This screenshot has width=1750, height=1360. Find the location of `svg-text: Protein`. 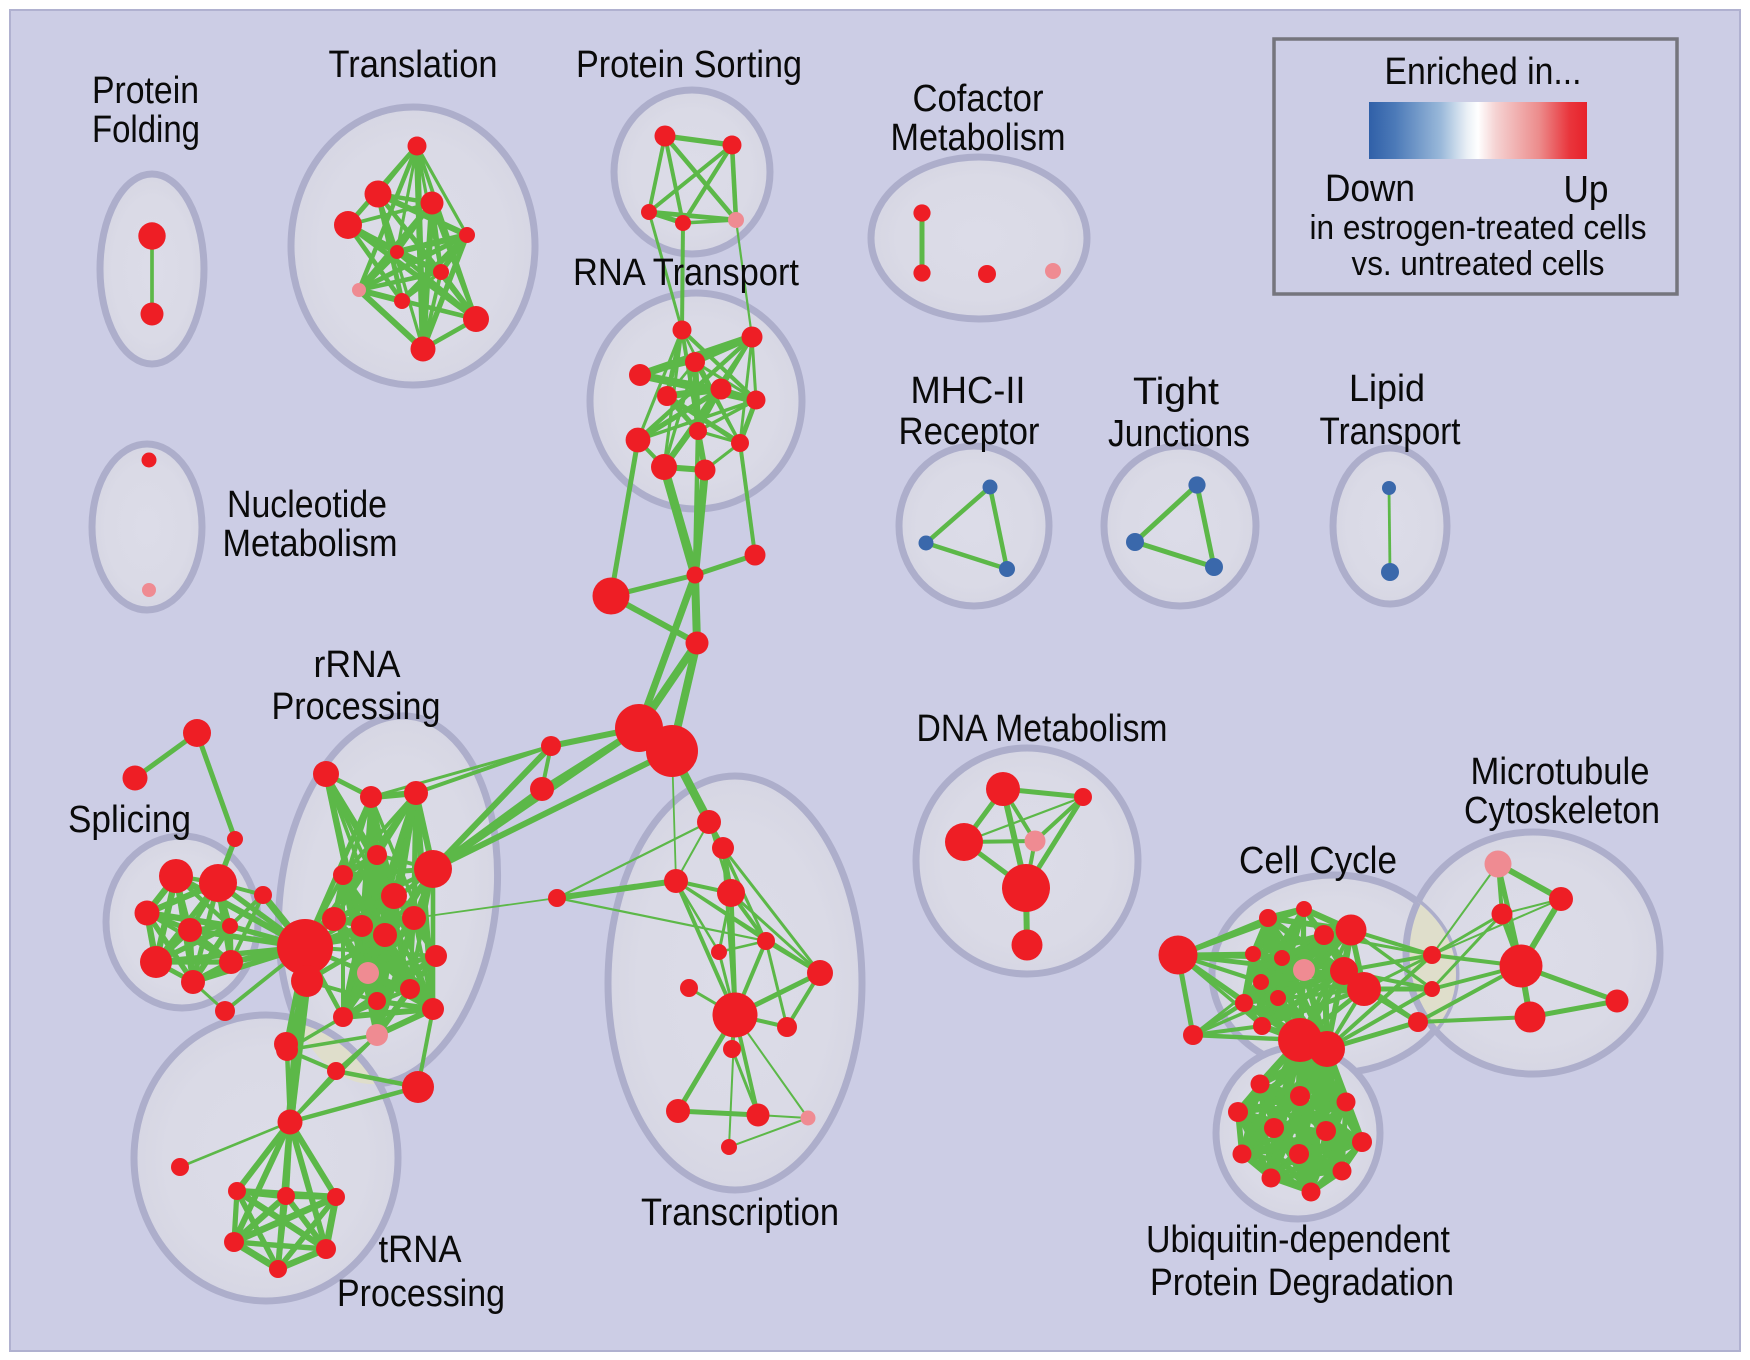

svg-text: Protein is located at coordinates (145, 91).